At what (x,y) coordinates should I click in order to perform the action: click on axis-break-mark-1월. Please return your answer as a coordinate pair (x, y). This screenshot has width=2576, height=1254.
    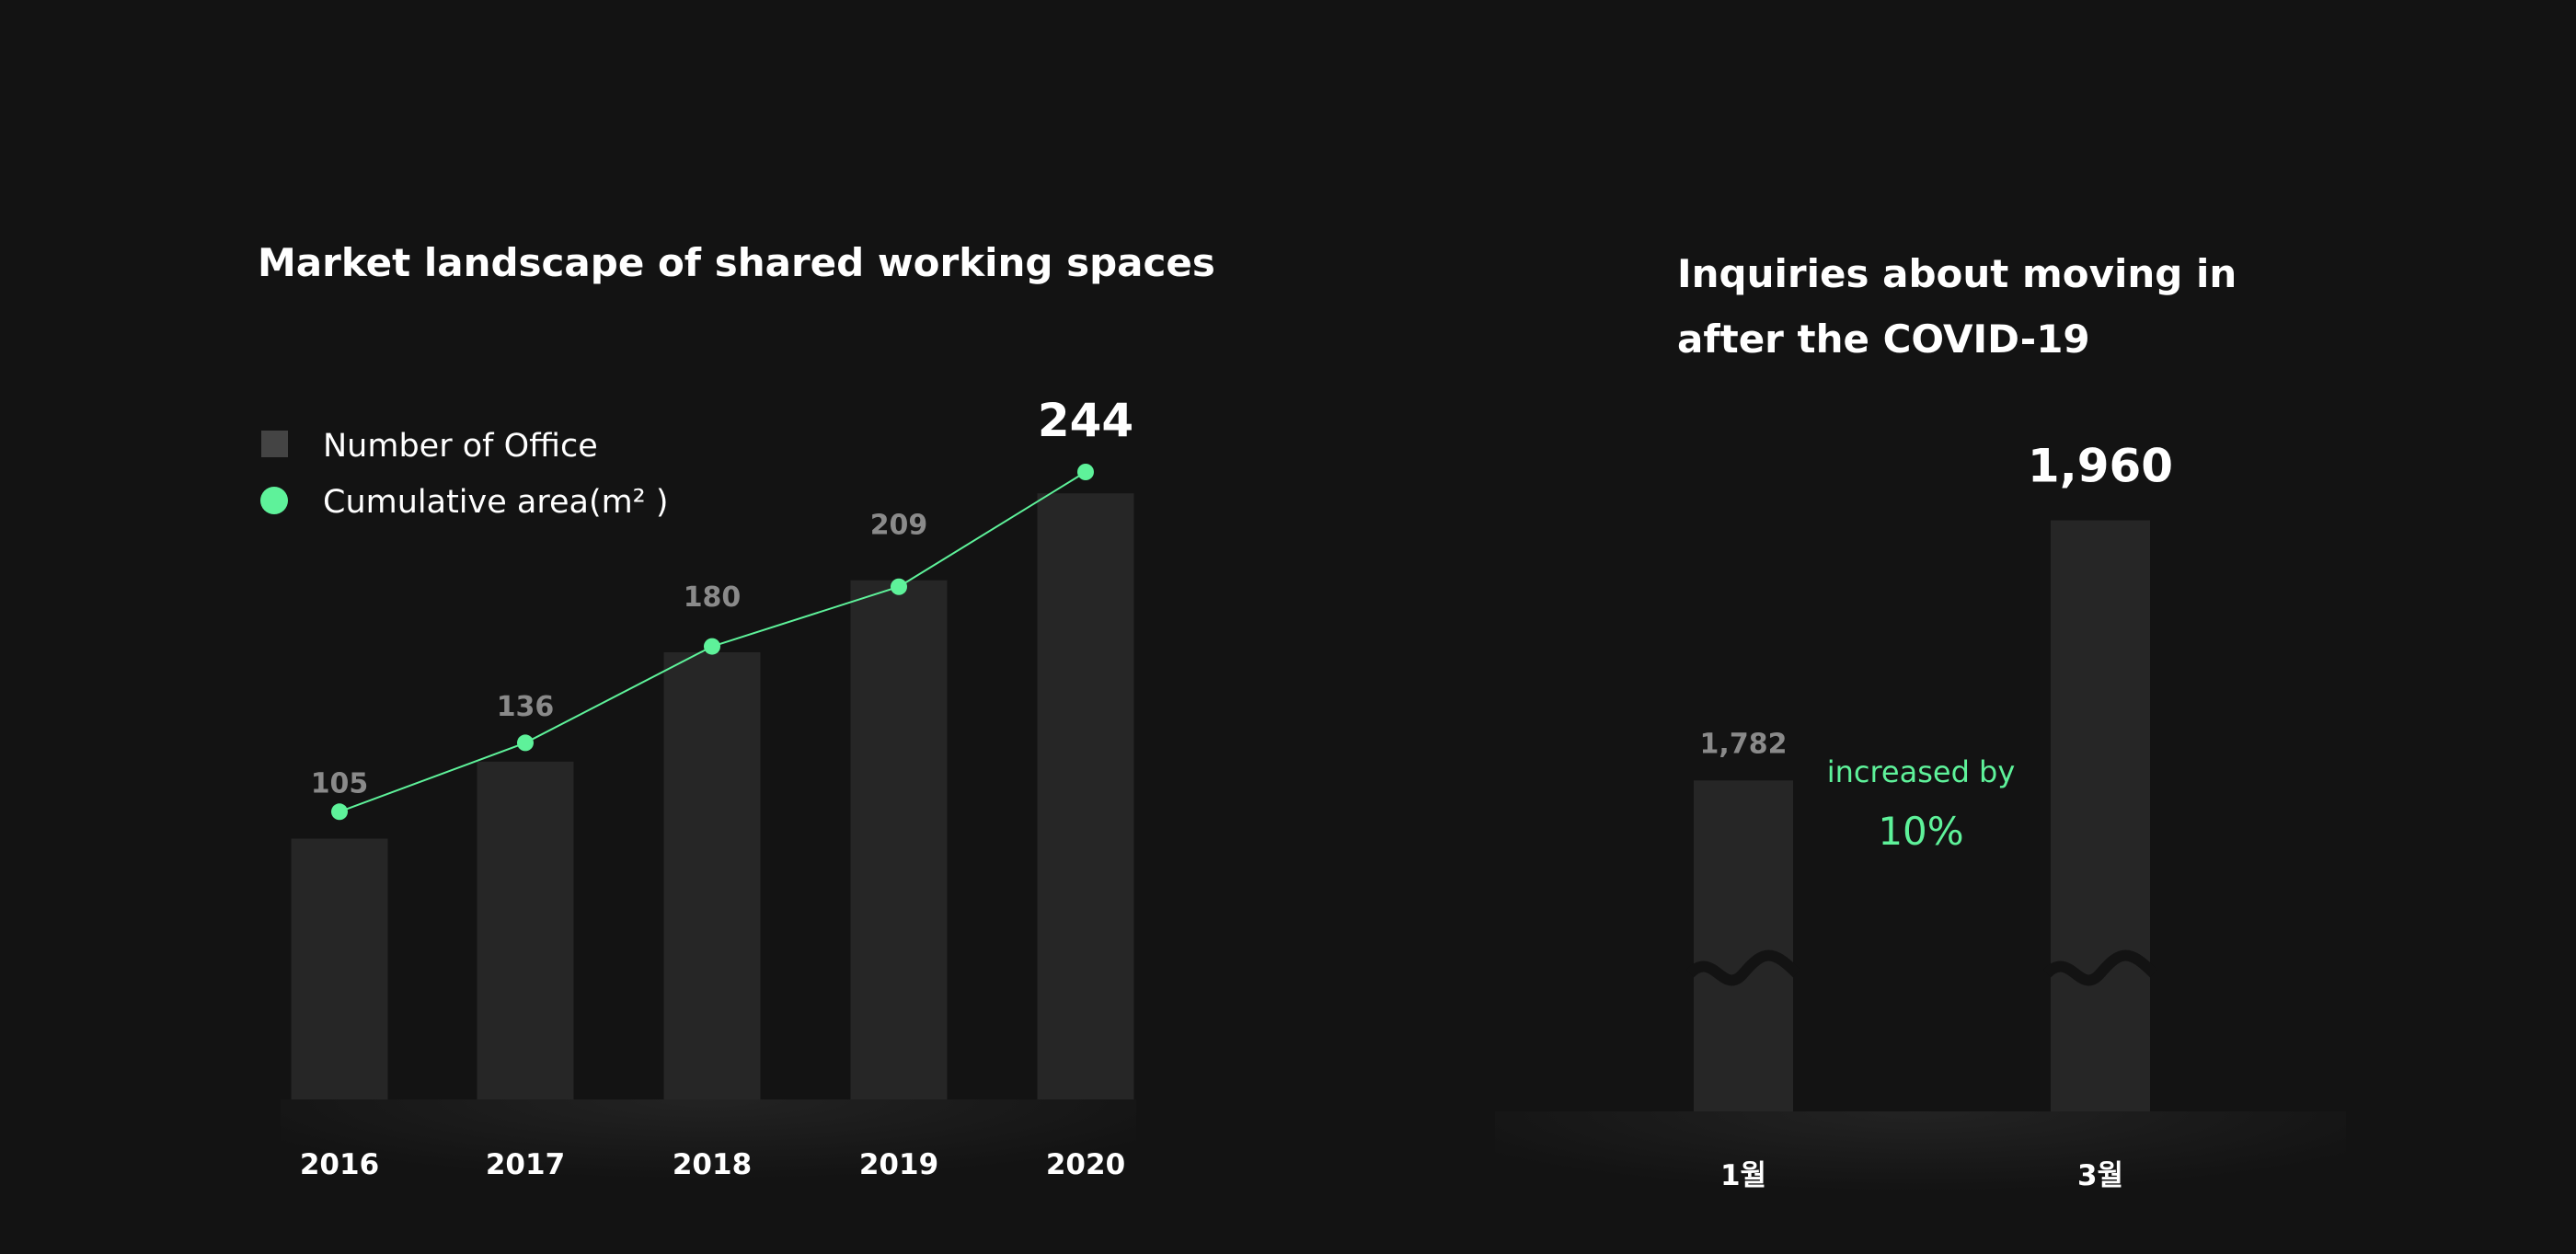
    Looking at the image, I should click on (1743, 967).